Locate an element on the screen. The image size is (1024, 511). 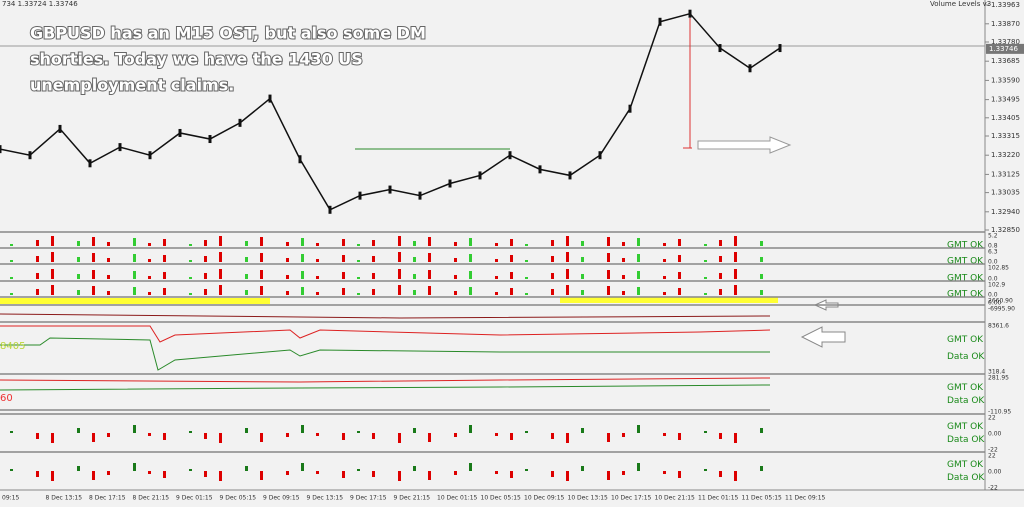
axis-label: -110.95 is located at coordinates (999, 412).